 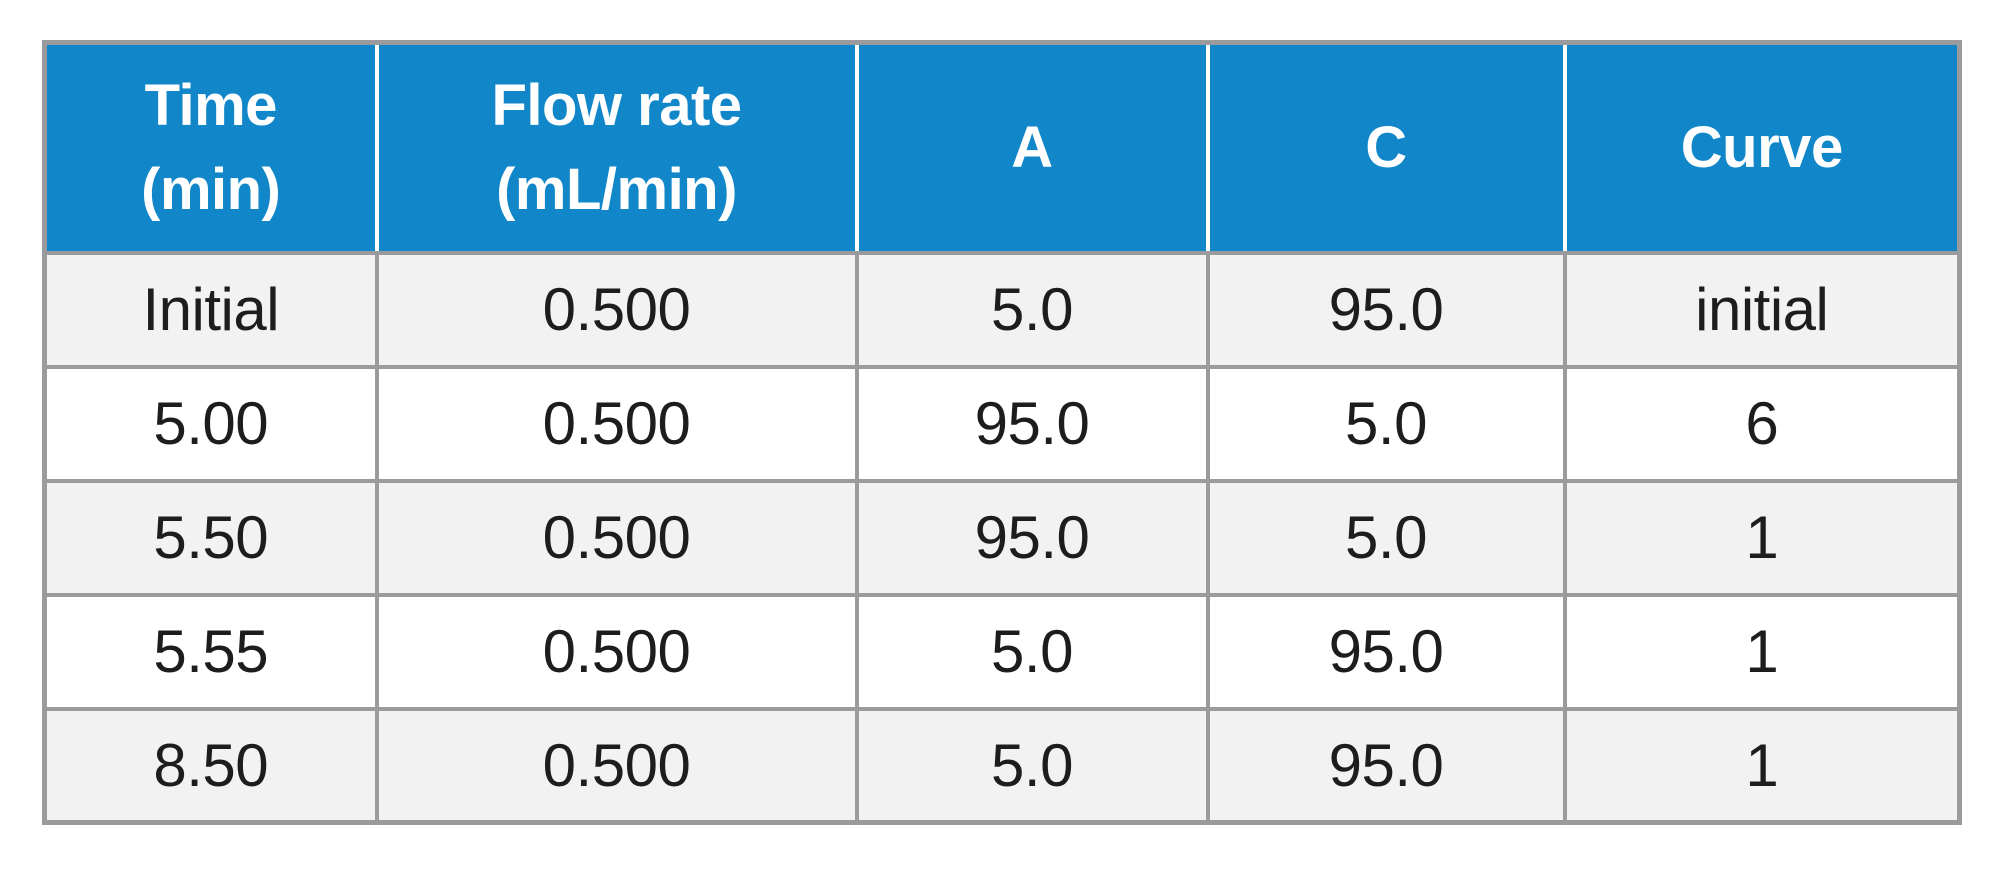 I want to click on table-row: 8.50 0.500 5.0 95.0 1, so click(x=1002, y=765).